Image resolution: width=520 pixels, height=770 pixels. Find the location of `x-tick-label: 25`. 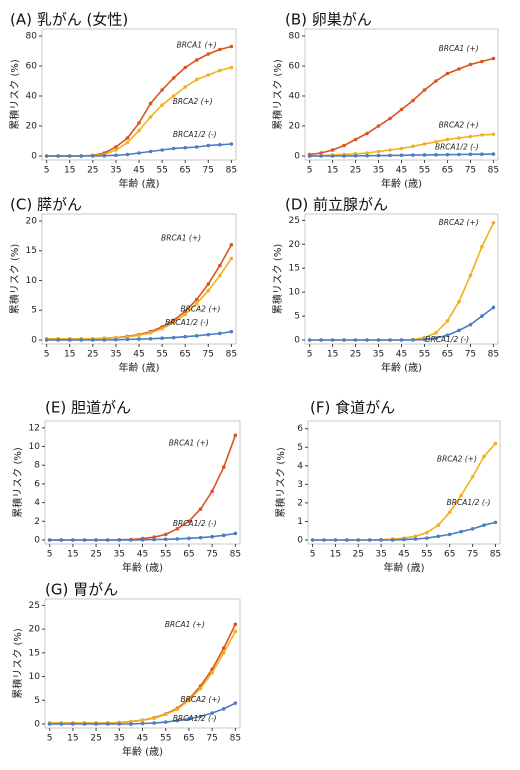

x-tick-label: 25 is located at coordinates (95, 555).